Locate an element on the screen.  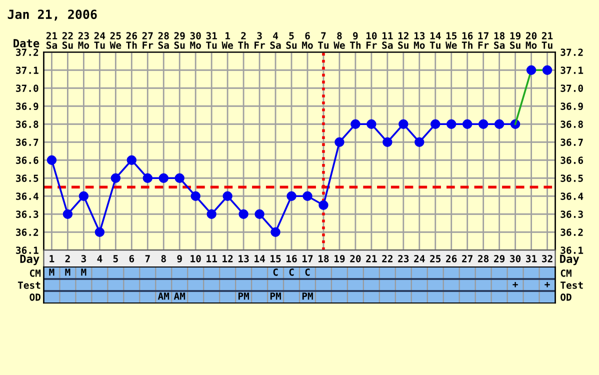
x-tick-label: 16 Th is located at coordinates (467, 40).